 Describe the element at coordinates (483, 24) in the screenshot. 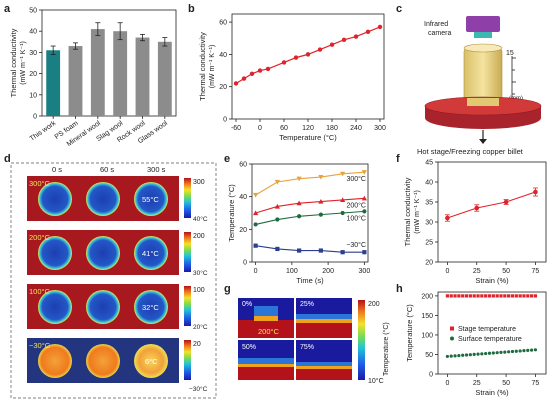

I see `camera-body` at that location.